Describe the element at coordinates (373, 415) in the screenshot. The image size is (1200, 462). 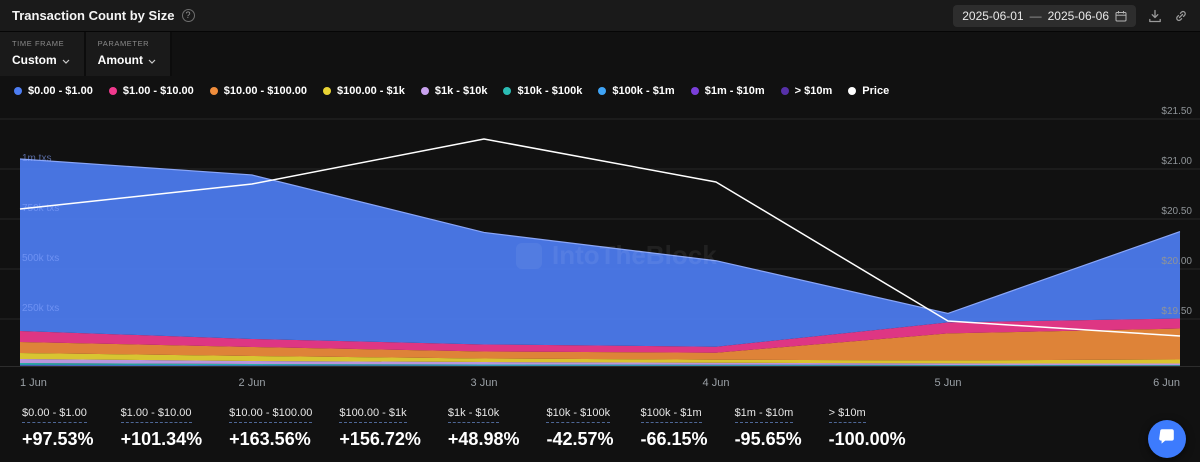
I see `stat-label: $100.00 - $1k` at that location.